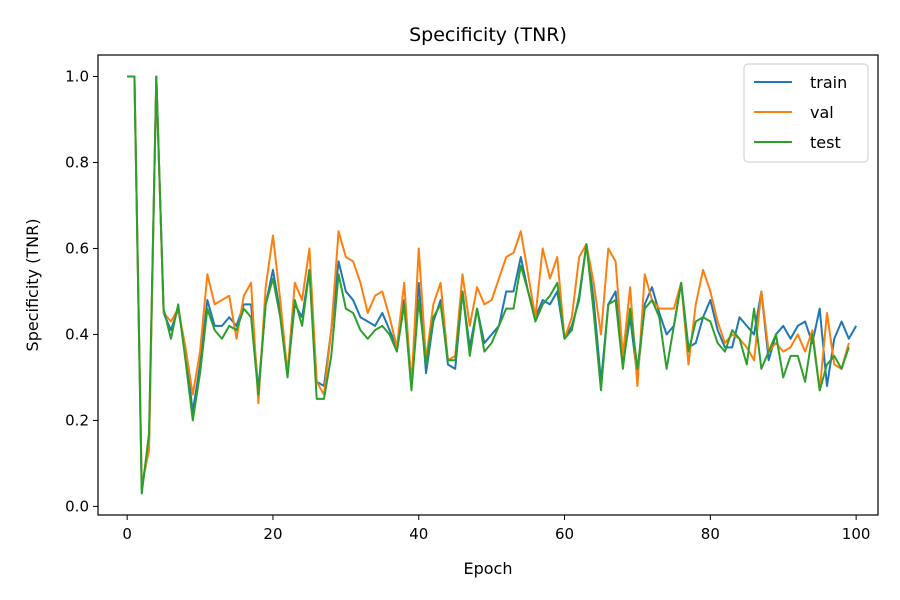 This screenshot has width=900, height=600. Describe the element at coordinates (77, 334) in the screenshot. I see `y-tick-label: 0.4` at that location.